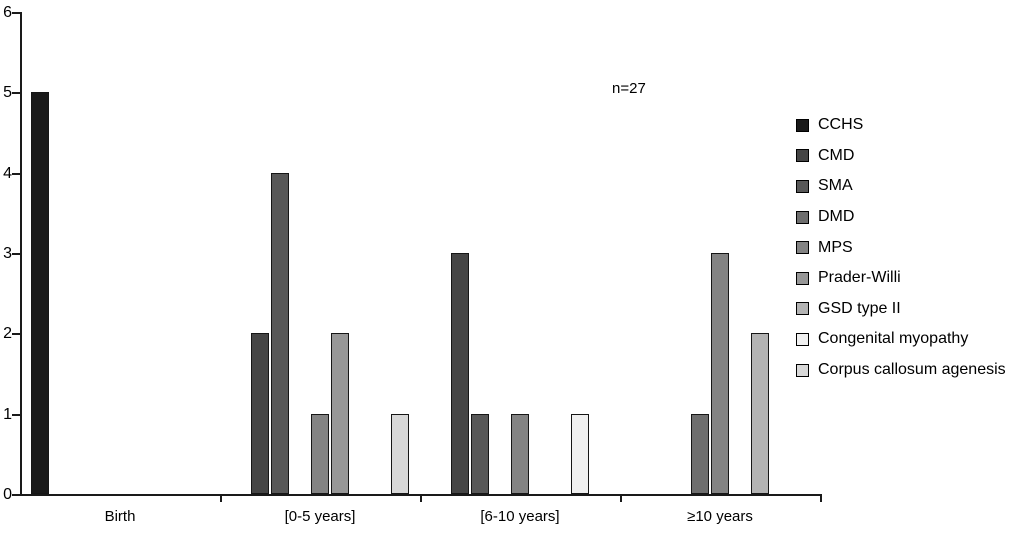  What do you see at coordinates (836, 217) in the screenshot?
I see `legend-label: DMD` at bounding box center [836, 217].